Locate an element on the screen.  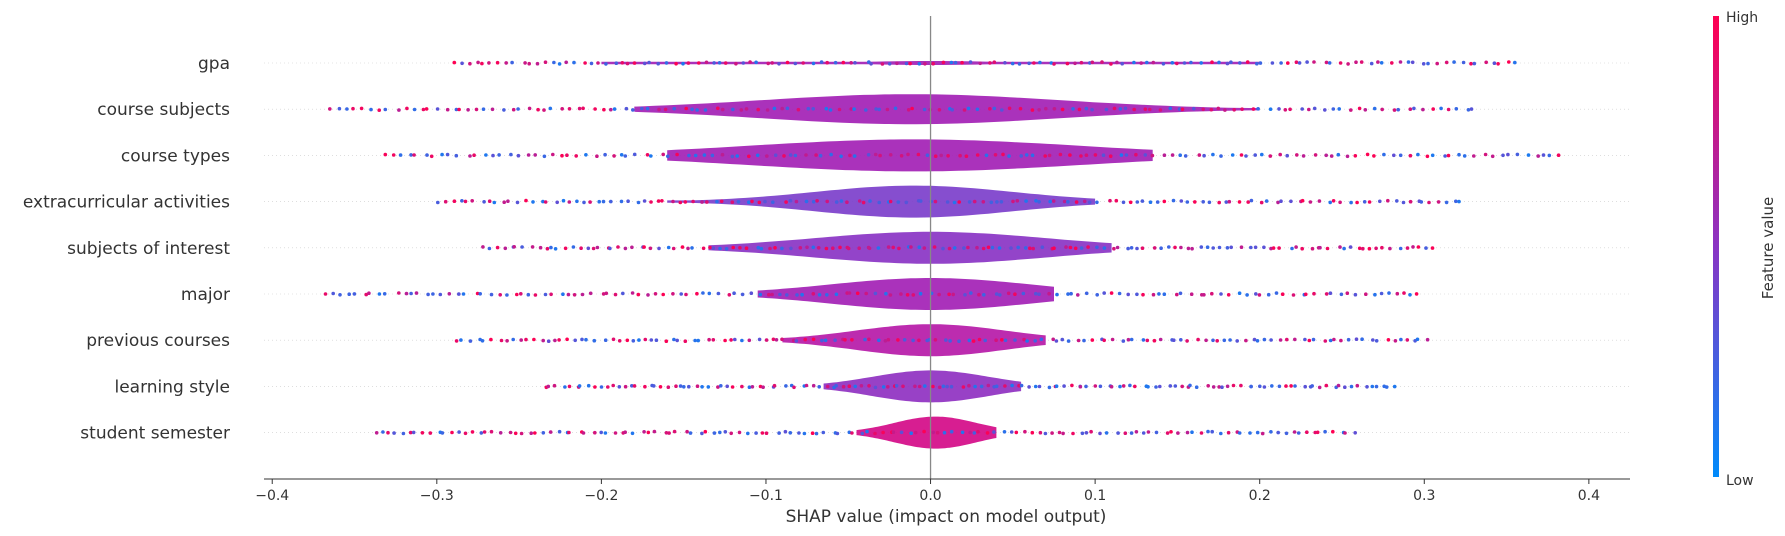
colorbar-low-label: Low is located at coordinates (1740, 481).